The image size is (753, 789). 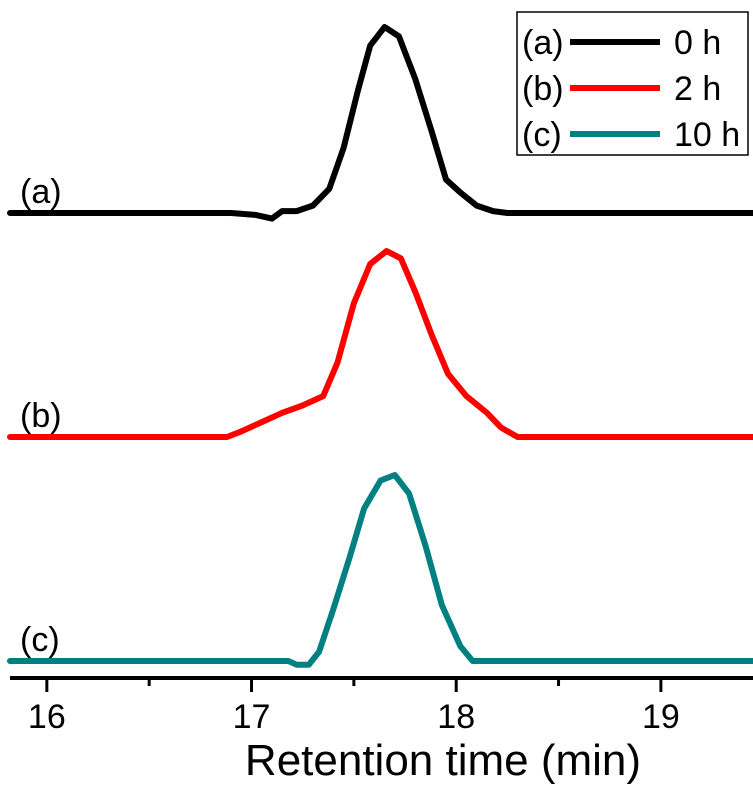 I want to click on x-axis-ticks: 16 17 18 19, so click(x=354, y=707).